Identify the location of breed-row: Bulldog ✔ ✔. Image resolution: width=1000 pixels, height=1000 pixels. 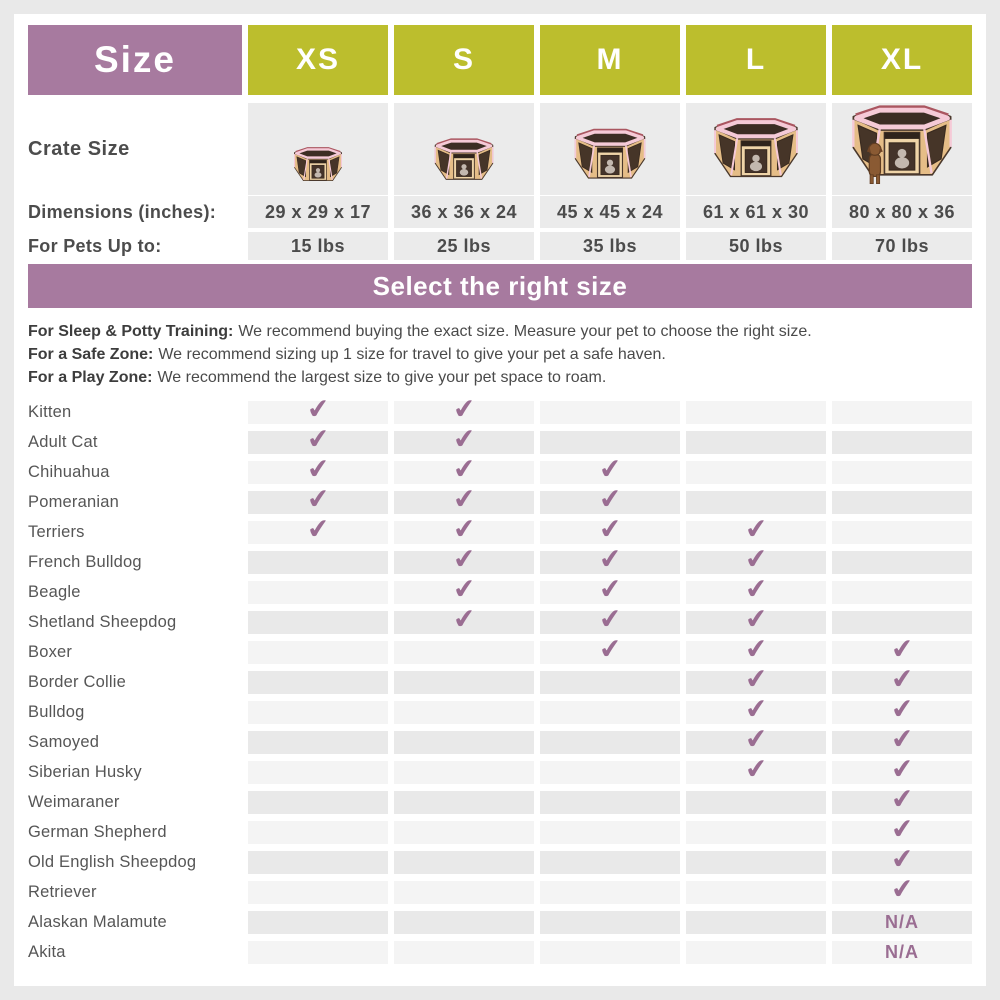
(500, 708).